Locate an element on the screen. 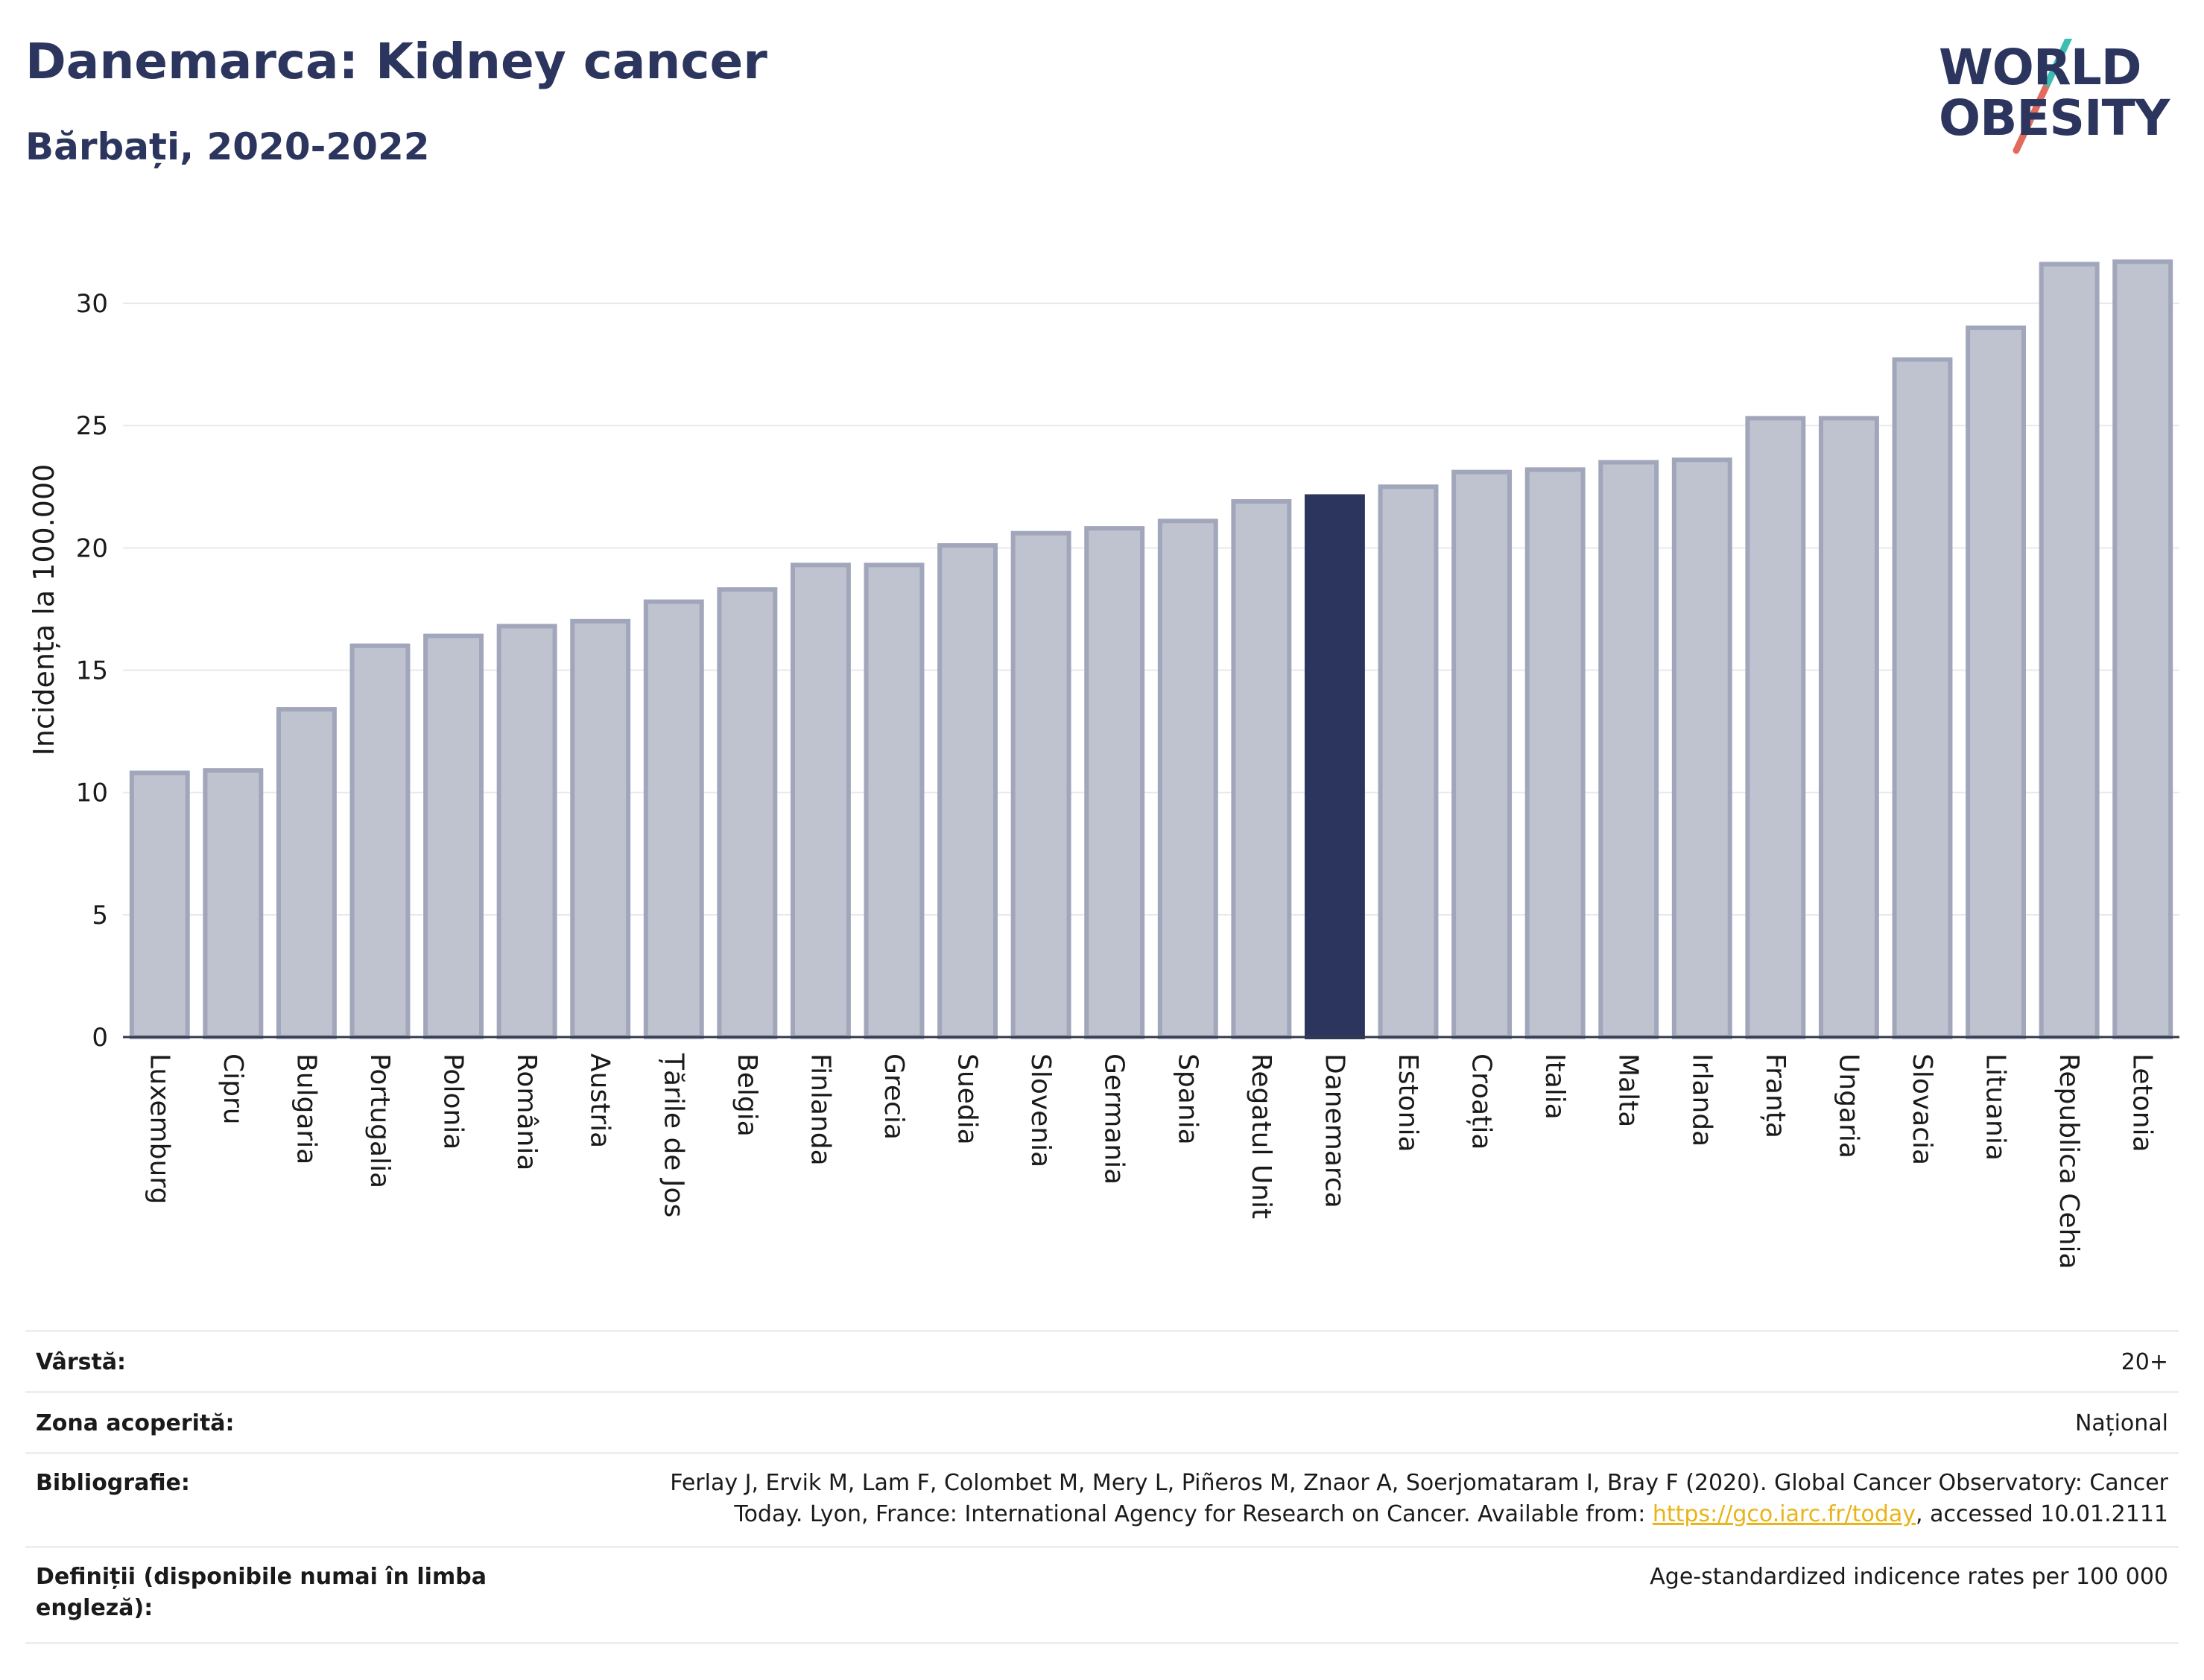  bar-regatul-unit is located at coordinates (1261, 769).